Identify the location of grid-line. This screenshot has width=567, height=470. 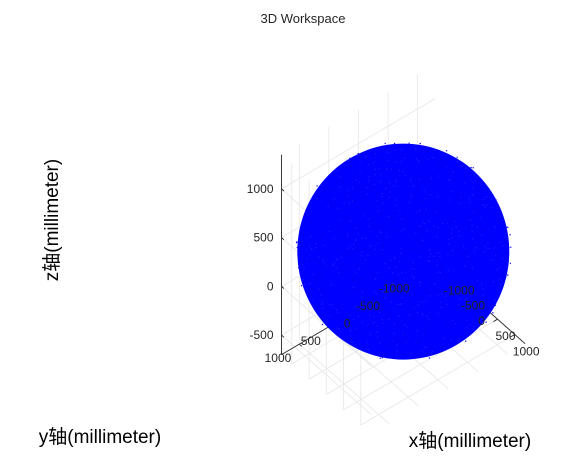
(326, 326).